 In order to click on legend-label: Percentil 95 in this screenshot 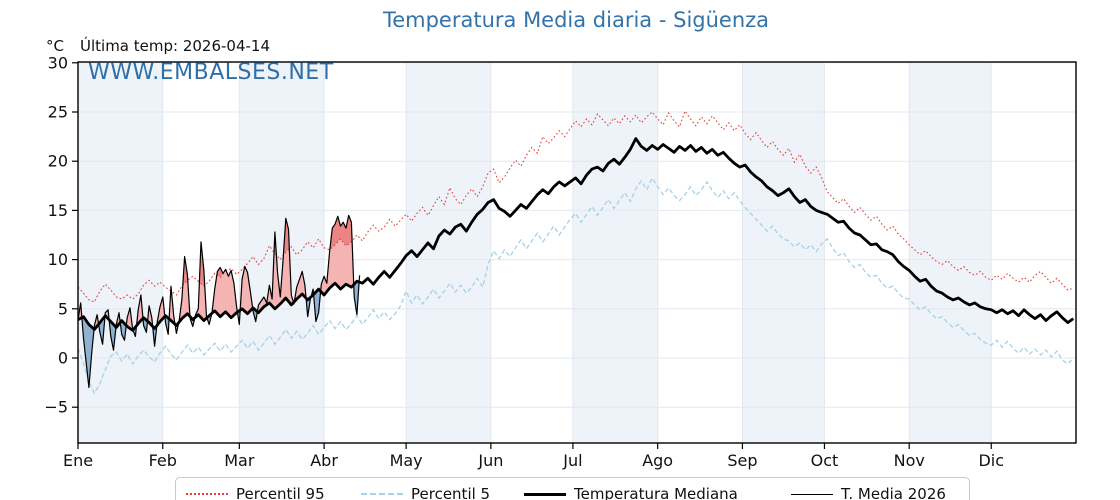, I will do `click(280, 492)`.